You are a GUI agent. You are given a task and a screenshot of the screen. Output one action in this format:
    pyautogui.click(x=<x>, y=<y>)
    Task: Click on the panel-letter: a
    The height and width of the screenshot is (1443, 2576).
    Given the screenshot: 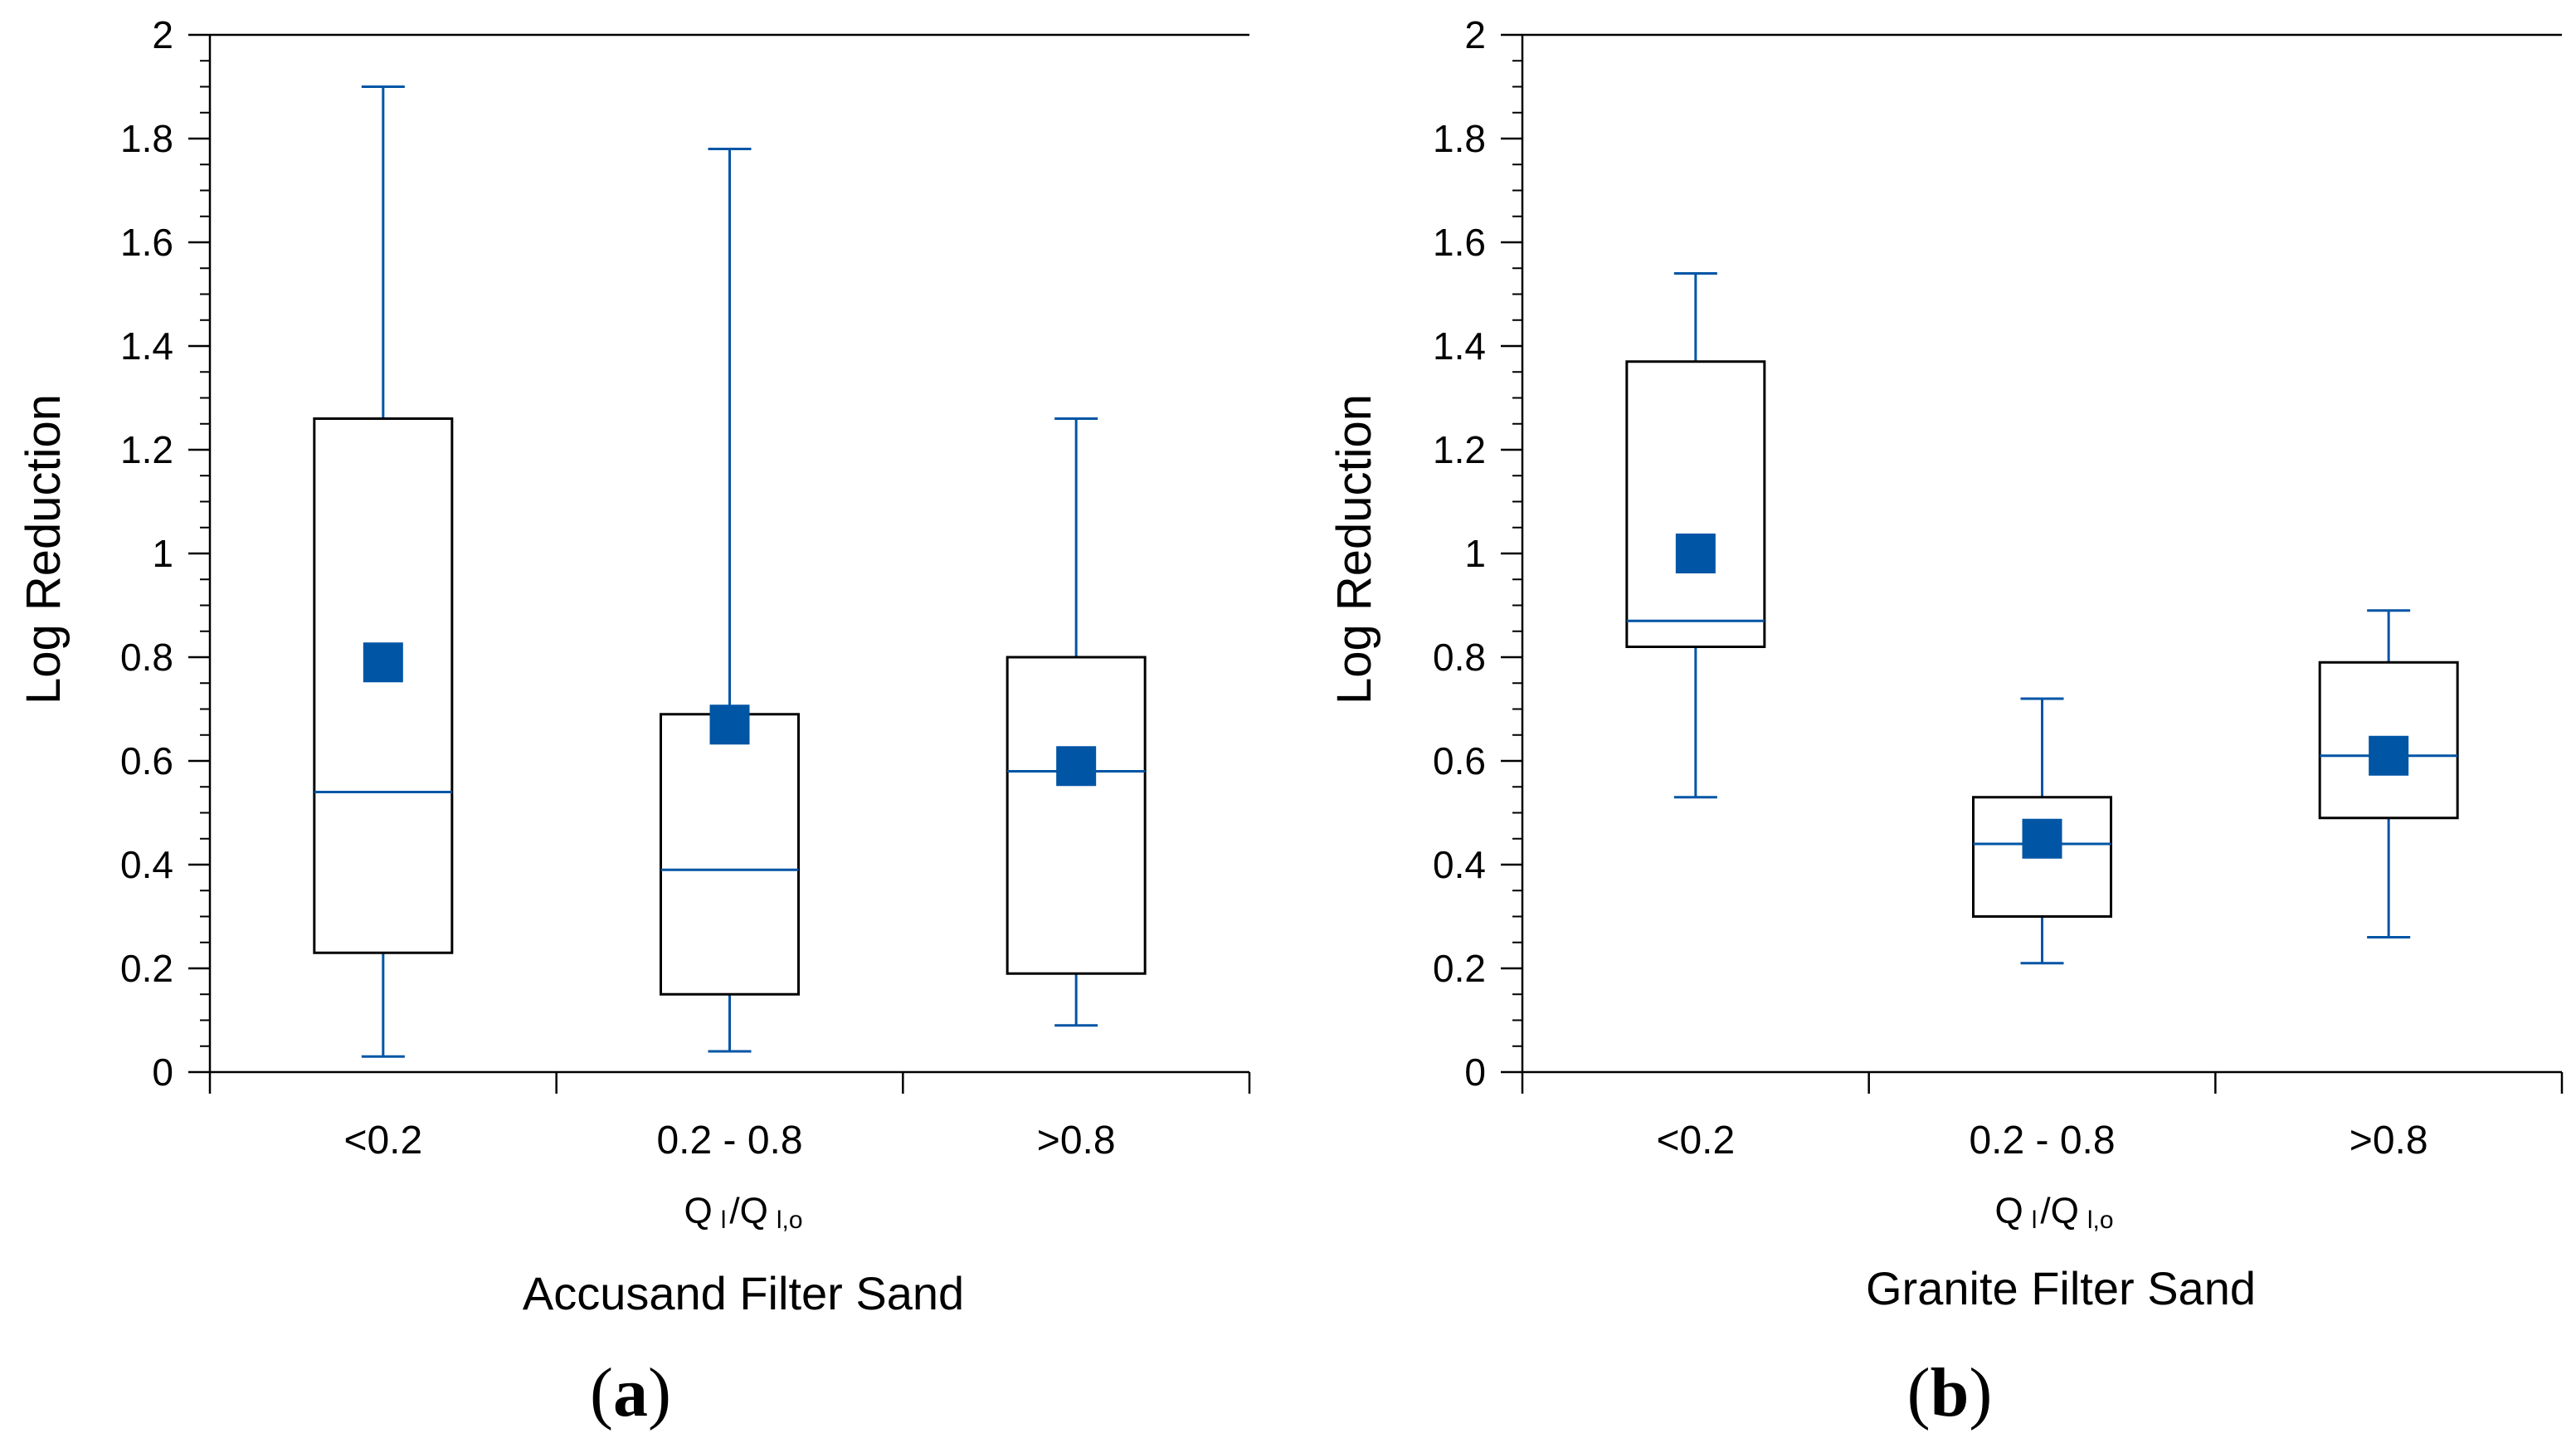 What is the action you would take?
    pyautogui.click(x=630, y=1392)
    